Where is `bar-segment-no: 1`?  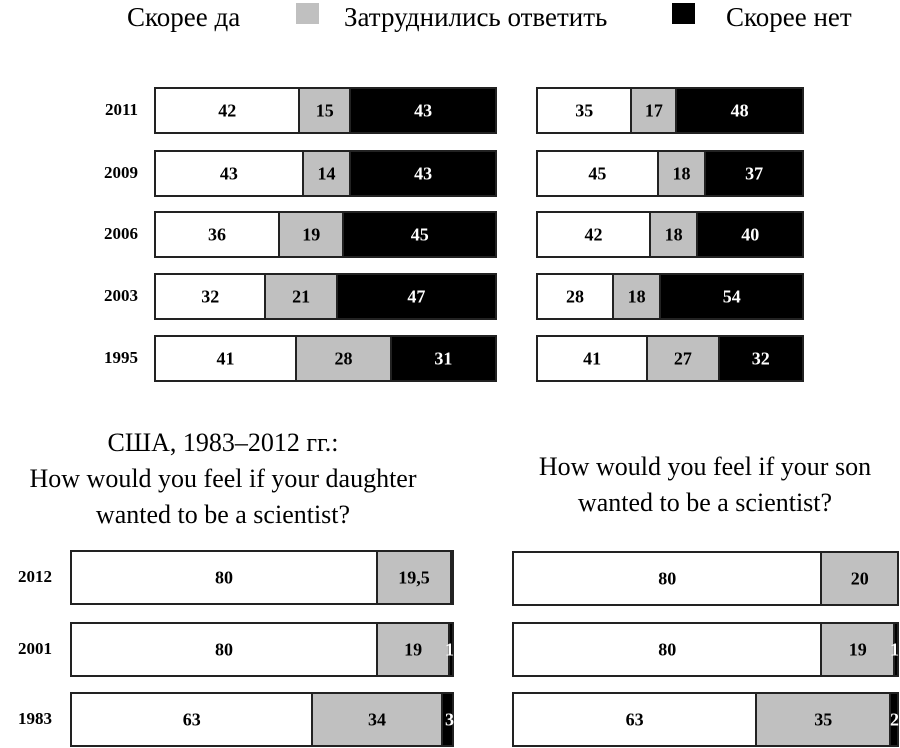
bar-segment-no: 1 is located at coordinates (894, 649).